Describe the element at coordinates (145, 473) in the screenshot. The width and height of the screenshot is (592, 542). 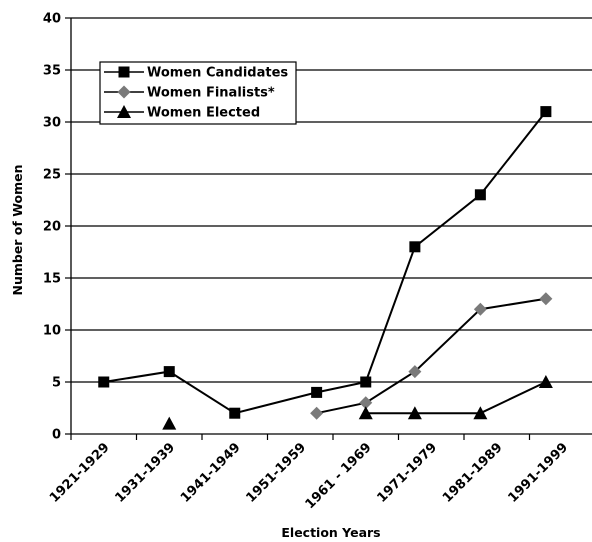
I see `x-tick-label: 1931-1939` at that location.